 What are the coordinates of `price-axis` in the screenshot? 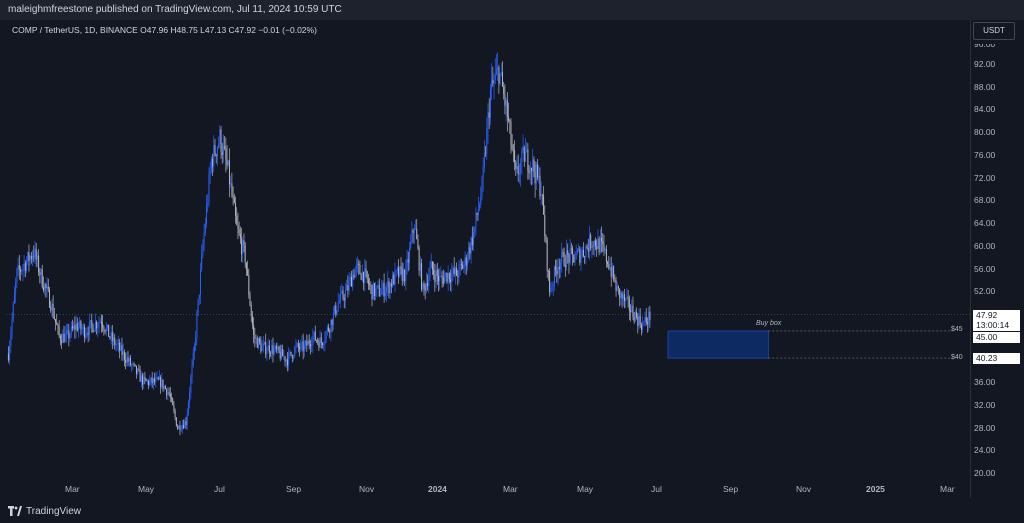 It's located at (997, 259).